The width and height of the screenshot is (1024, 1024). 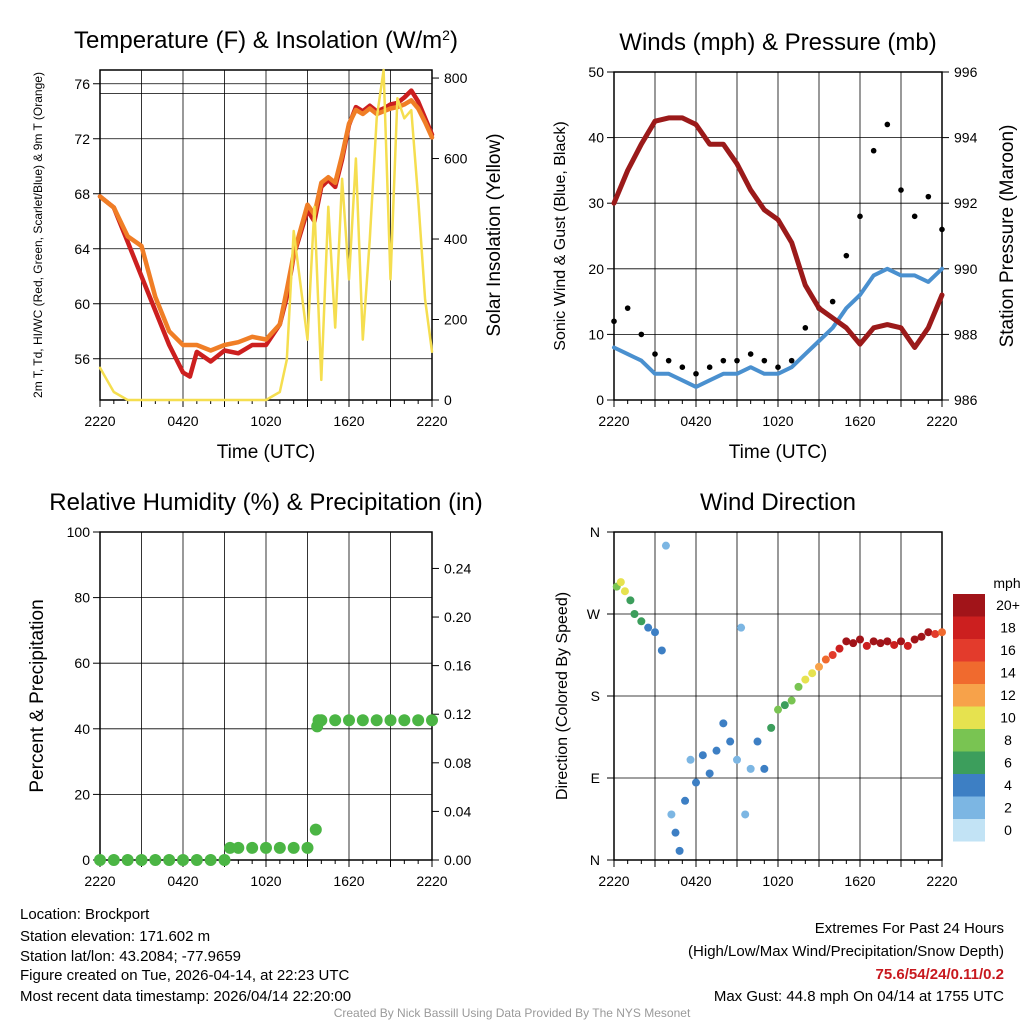 What do you see at coordinates (82, 304) in the screenshot?
I see `temp-tick-label: 60` at bounding box center [82, 304].